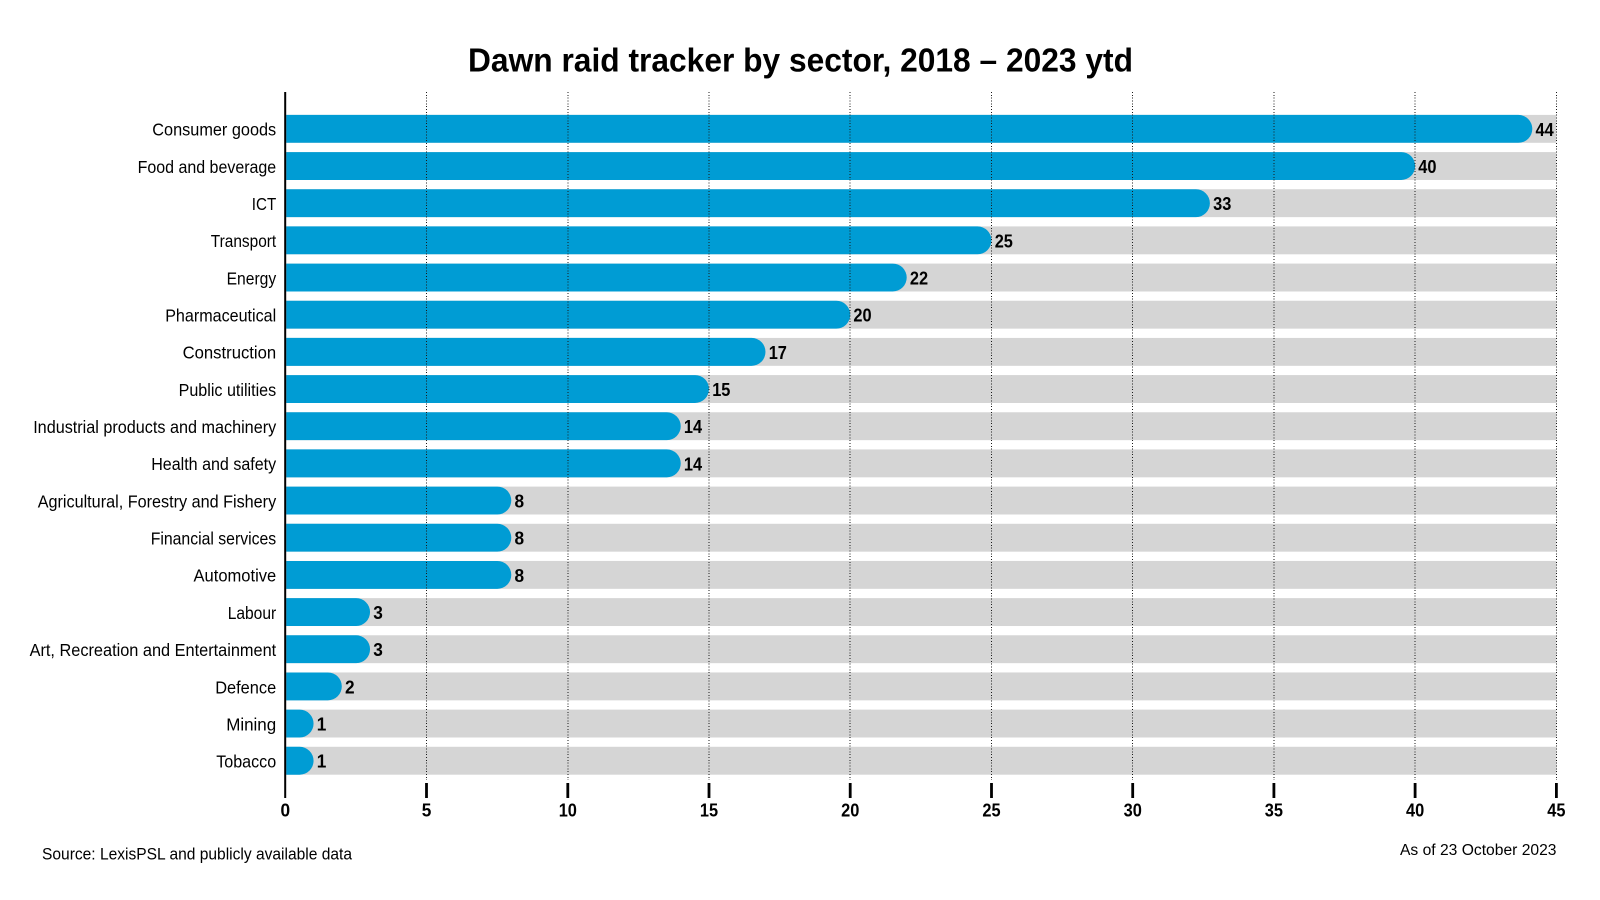 The width and height of the screenshot is (1600, 900). I want to click on svg-text: Automotive, so click(235, 576).